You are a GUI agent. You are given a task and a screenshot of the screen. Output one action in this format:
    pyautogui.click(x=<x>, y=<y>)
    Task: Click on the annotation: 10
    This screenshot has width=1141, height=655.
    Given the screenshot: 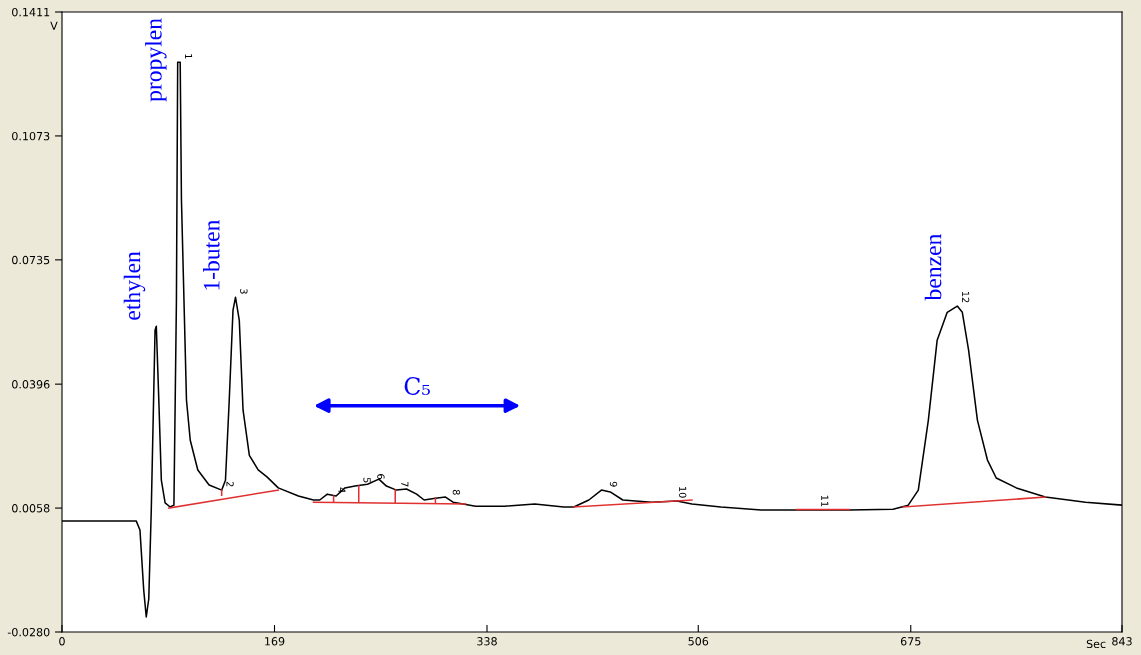 What is the action you would take?
    pyautogui.click(x=683, y=492)
    